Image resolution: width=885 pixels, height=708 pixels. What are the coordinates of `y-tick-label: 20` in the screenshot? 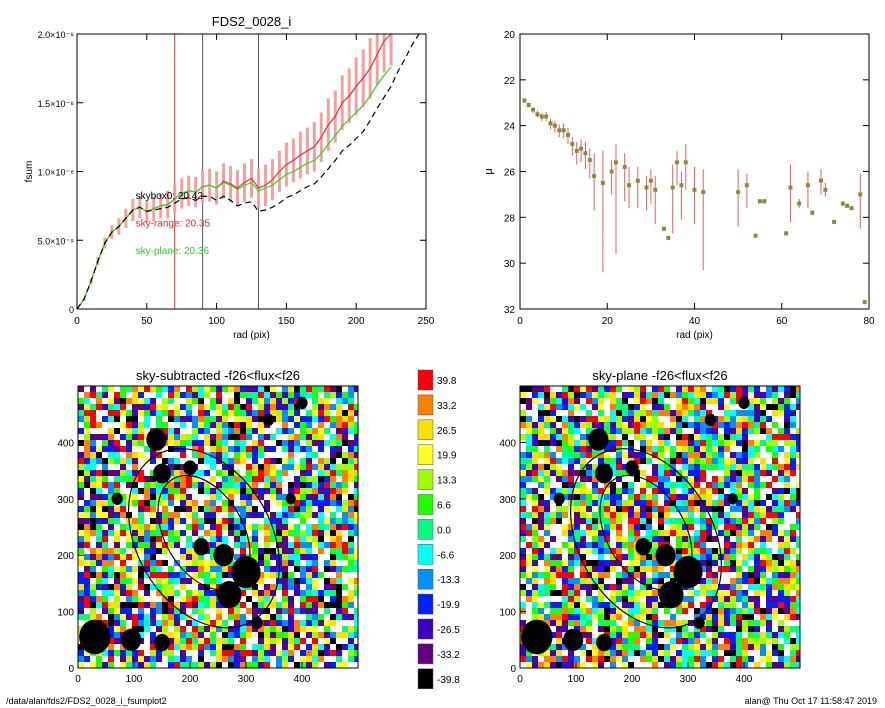 It's located at (510, 35).